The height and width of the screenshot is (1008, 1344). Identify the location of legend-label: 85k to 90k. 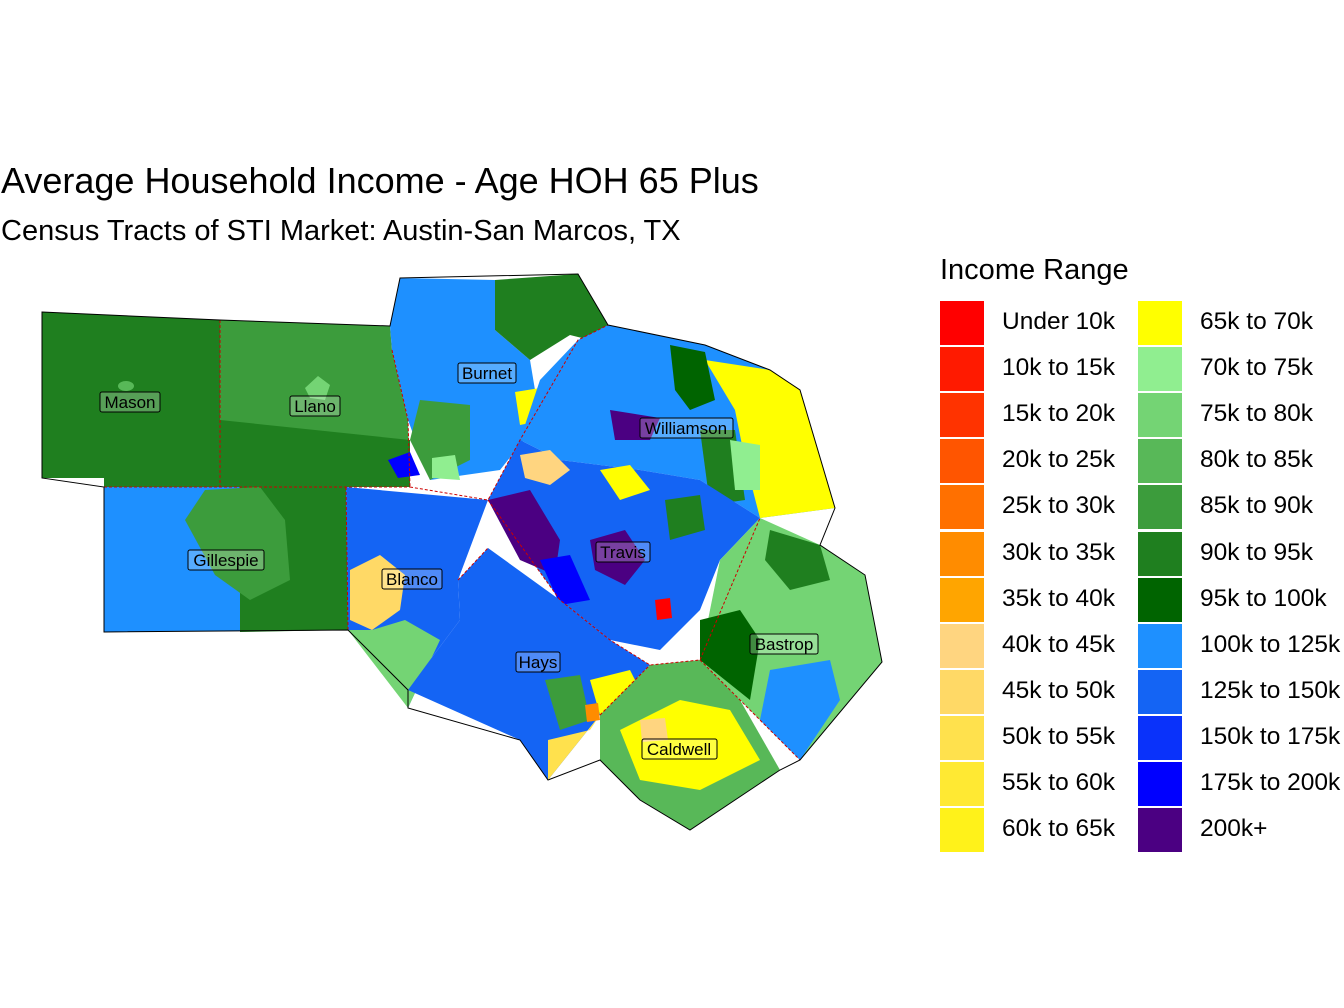
(1257, 506).